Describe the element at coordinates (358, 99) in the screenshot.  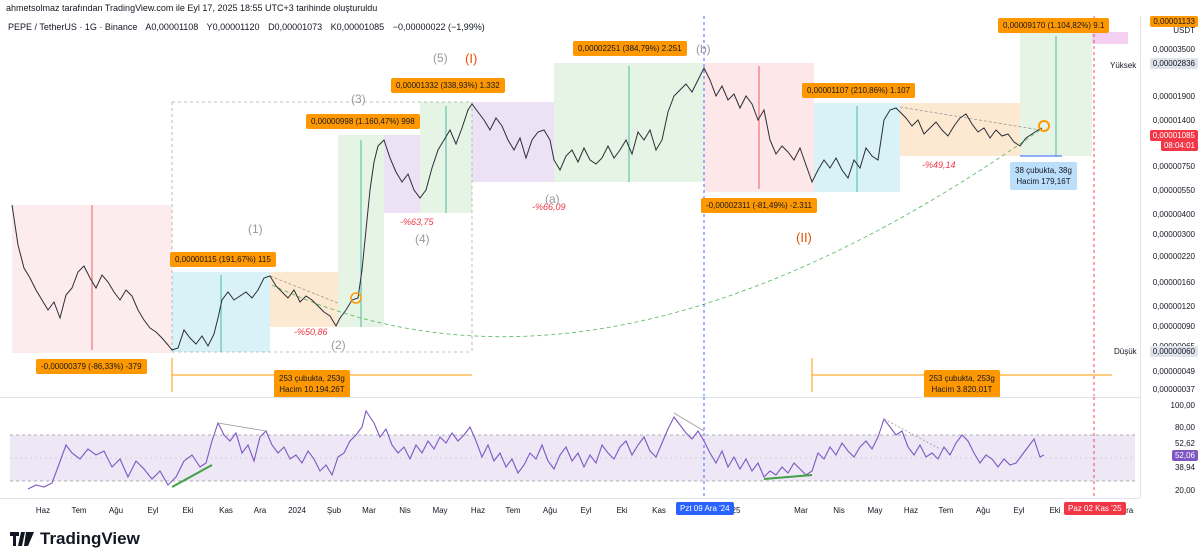
I see `wave-label-3: (3)` at that location.